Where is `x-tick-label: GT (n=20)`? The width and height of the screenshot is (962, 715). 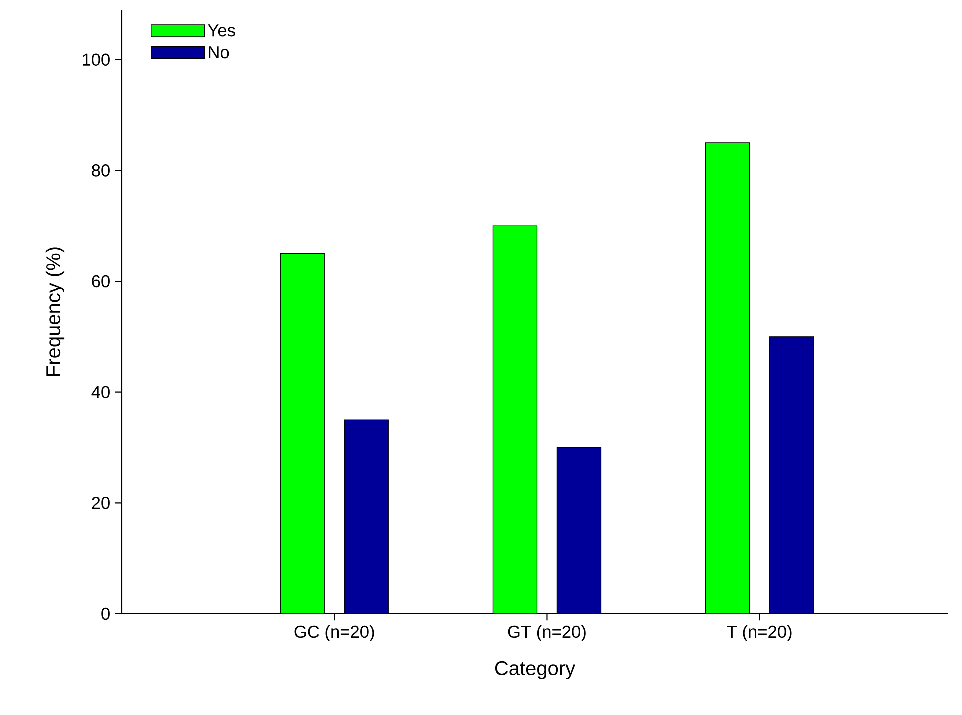 x-tick-label: GT (n=20) is located at coordinates (547, 633).